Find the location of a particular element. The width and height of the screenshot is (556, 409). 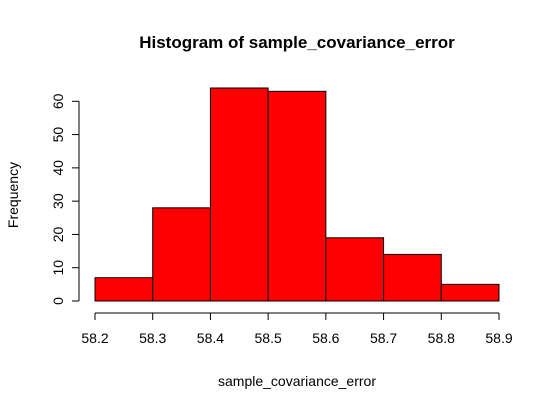

x-tick-label: 58.3 is located at coordinates (152, 338).